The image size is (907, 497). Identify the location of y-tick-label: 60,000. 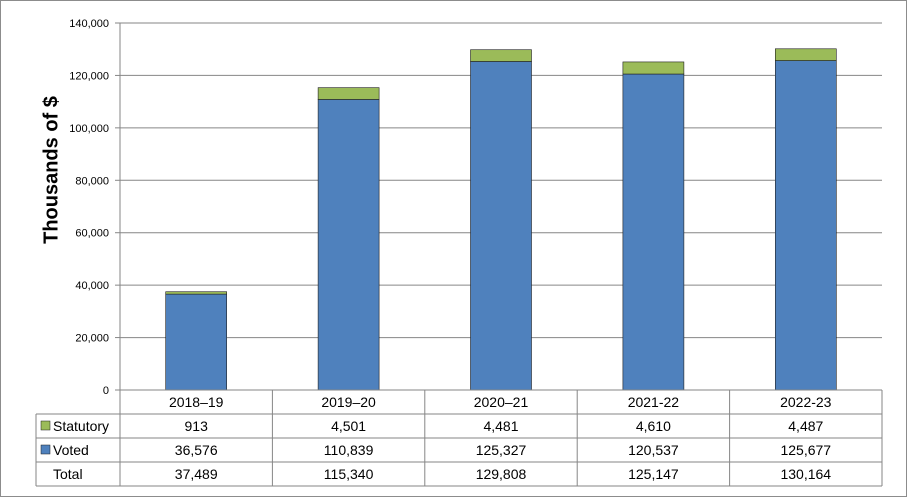
(92, 234).